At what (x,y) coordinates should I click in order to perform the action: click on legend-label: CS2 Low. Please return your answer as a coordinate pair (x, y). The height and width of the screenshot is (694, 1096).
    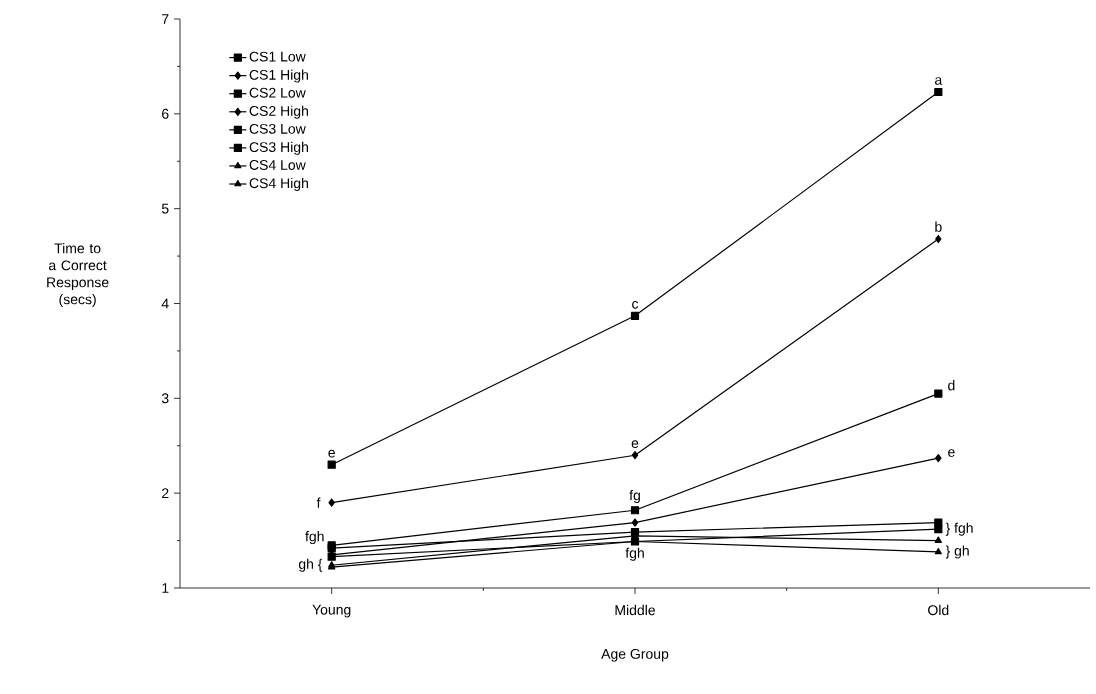
    Looking at the image, I should click on (277, 92).